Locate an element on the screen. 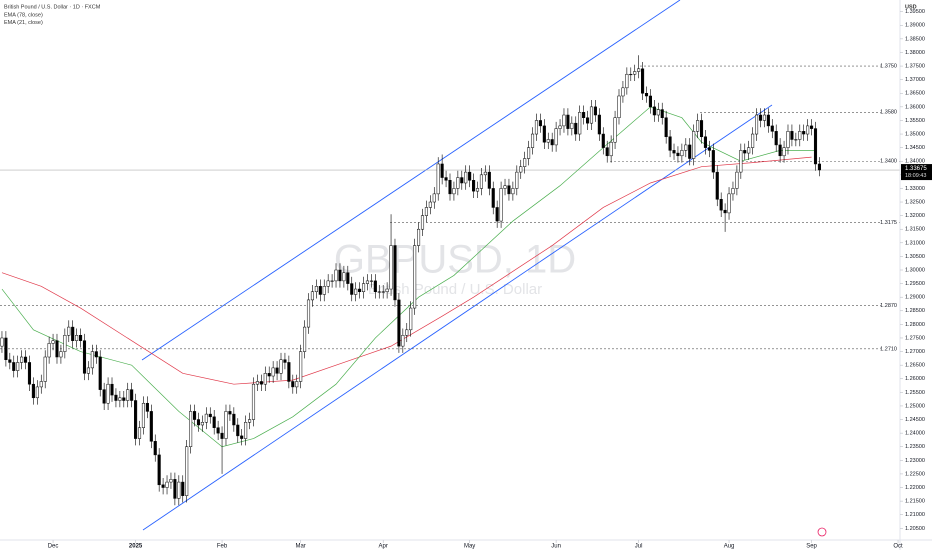 Image resolution: width=932 pixels, height=550 pixels. y-tick-label: 1.33000 is located at coordinates (915, 189).